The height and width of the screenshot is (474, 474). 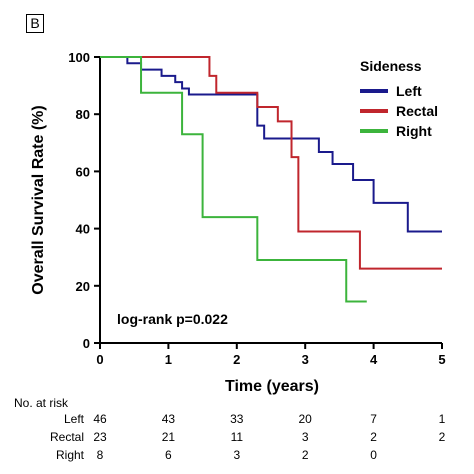 What do you see at coordinates (79, 57) in the screenshot?
I see `y-tick-label: 100` at bounding box center [79, 57].